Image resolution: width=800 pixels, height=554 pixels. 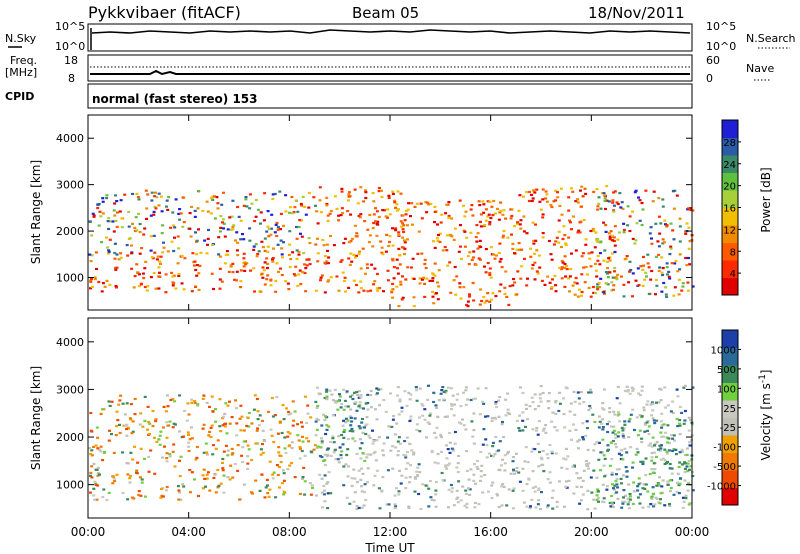 What do you see at coordinates (71, 78) in the screenshot?
I see `freq-tick-bottom: 8` at bounding box center [71, 78].